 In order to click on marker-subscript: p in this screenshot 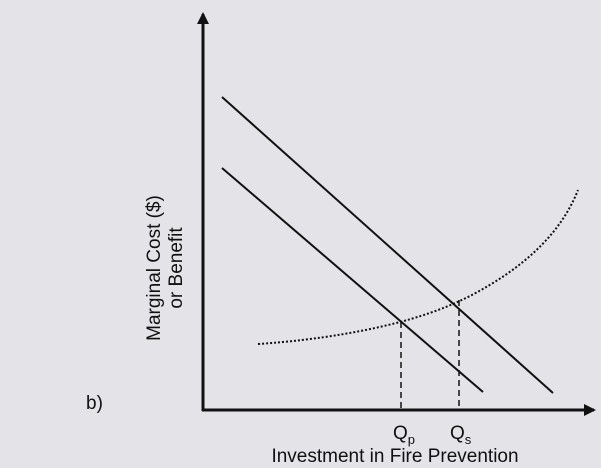, I will do `click(411, 439)`.